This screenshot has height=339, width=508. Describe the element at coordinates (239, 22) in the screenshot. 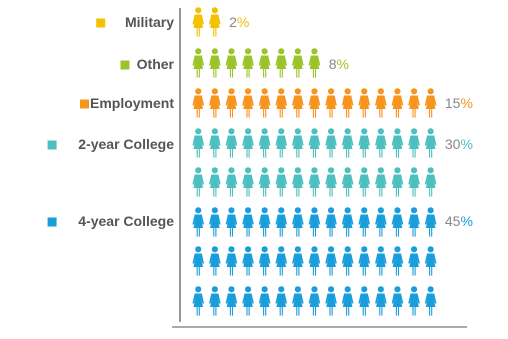

I see `value-label: 2%` at that location.